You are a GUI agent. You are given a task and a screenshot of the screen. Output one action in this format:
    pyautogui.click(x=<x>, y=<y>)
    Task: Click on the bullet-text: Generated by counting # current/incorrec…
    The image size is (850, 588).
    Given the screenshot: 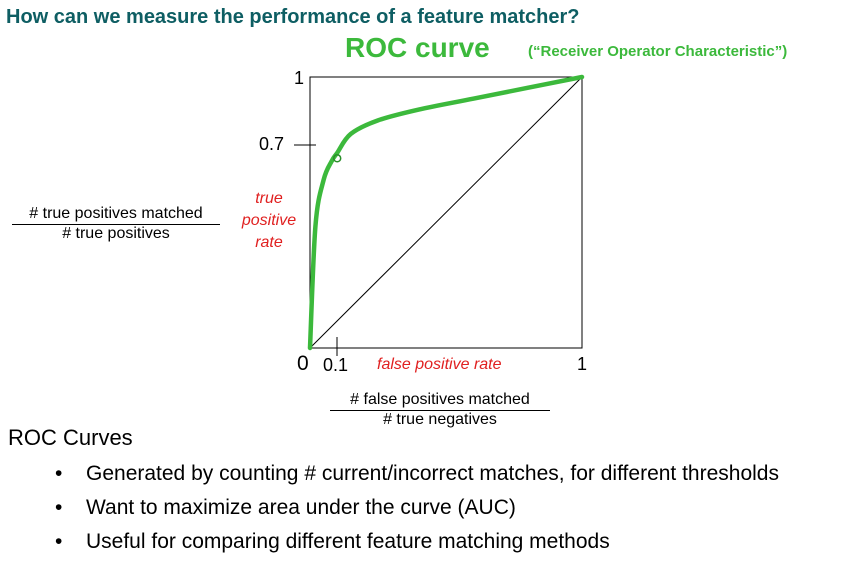 What is the action you would take?
    pyautogui.click(x=432, y=473)
    